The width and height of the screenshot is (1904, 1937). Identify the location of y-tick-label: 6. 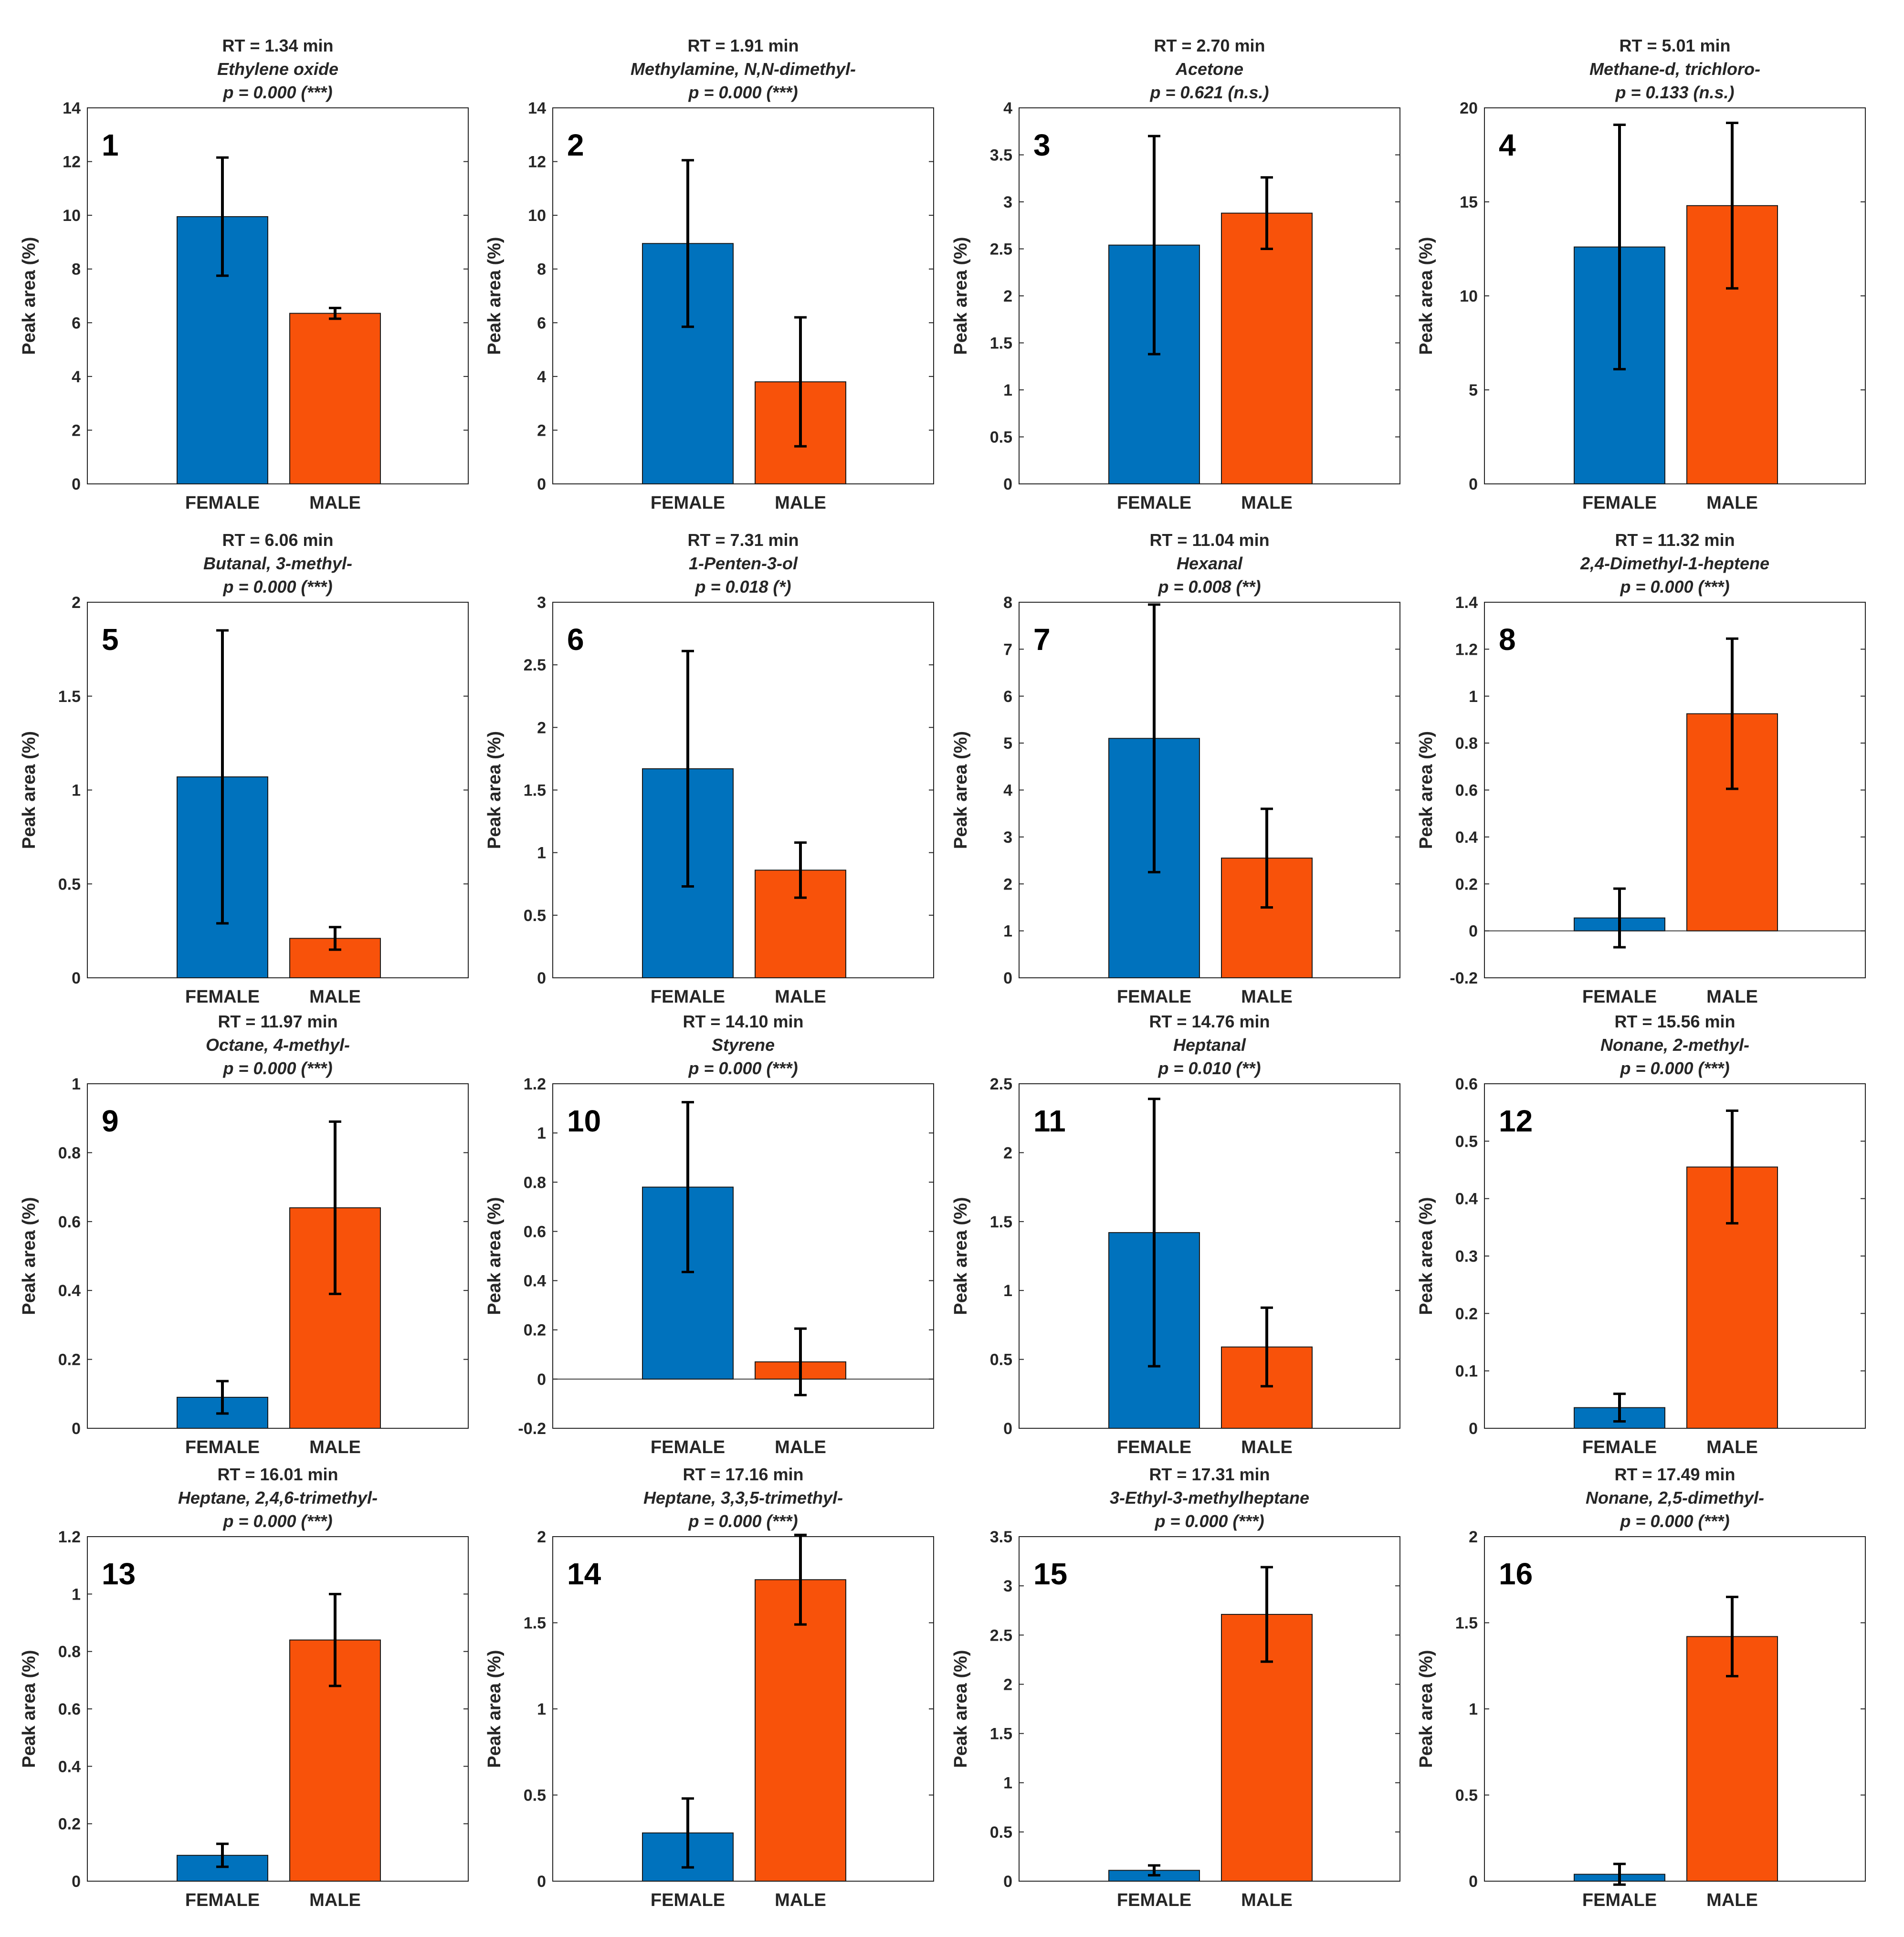
(1007, 697).